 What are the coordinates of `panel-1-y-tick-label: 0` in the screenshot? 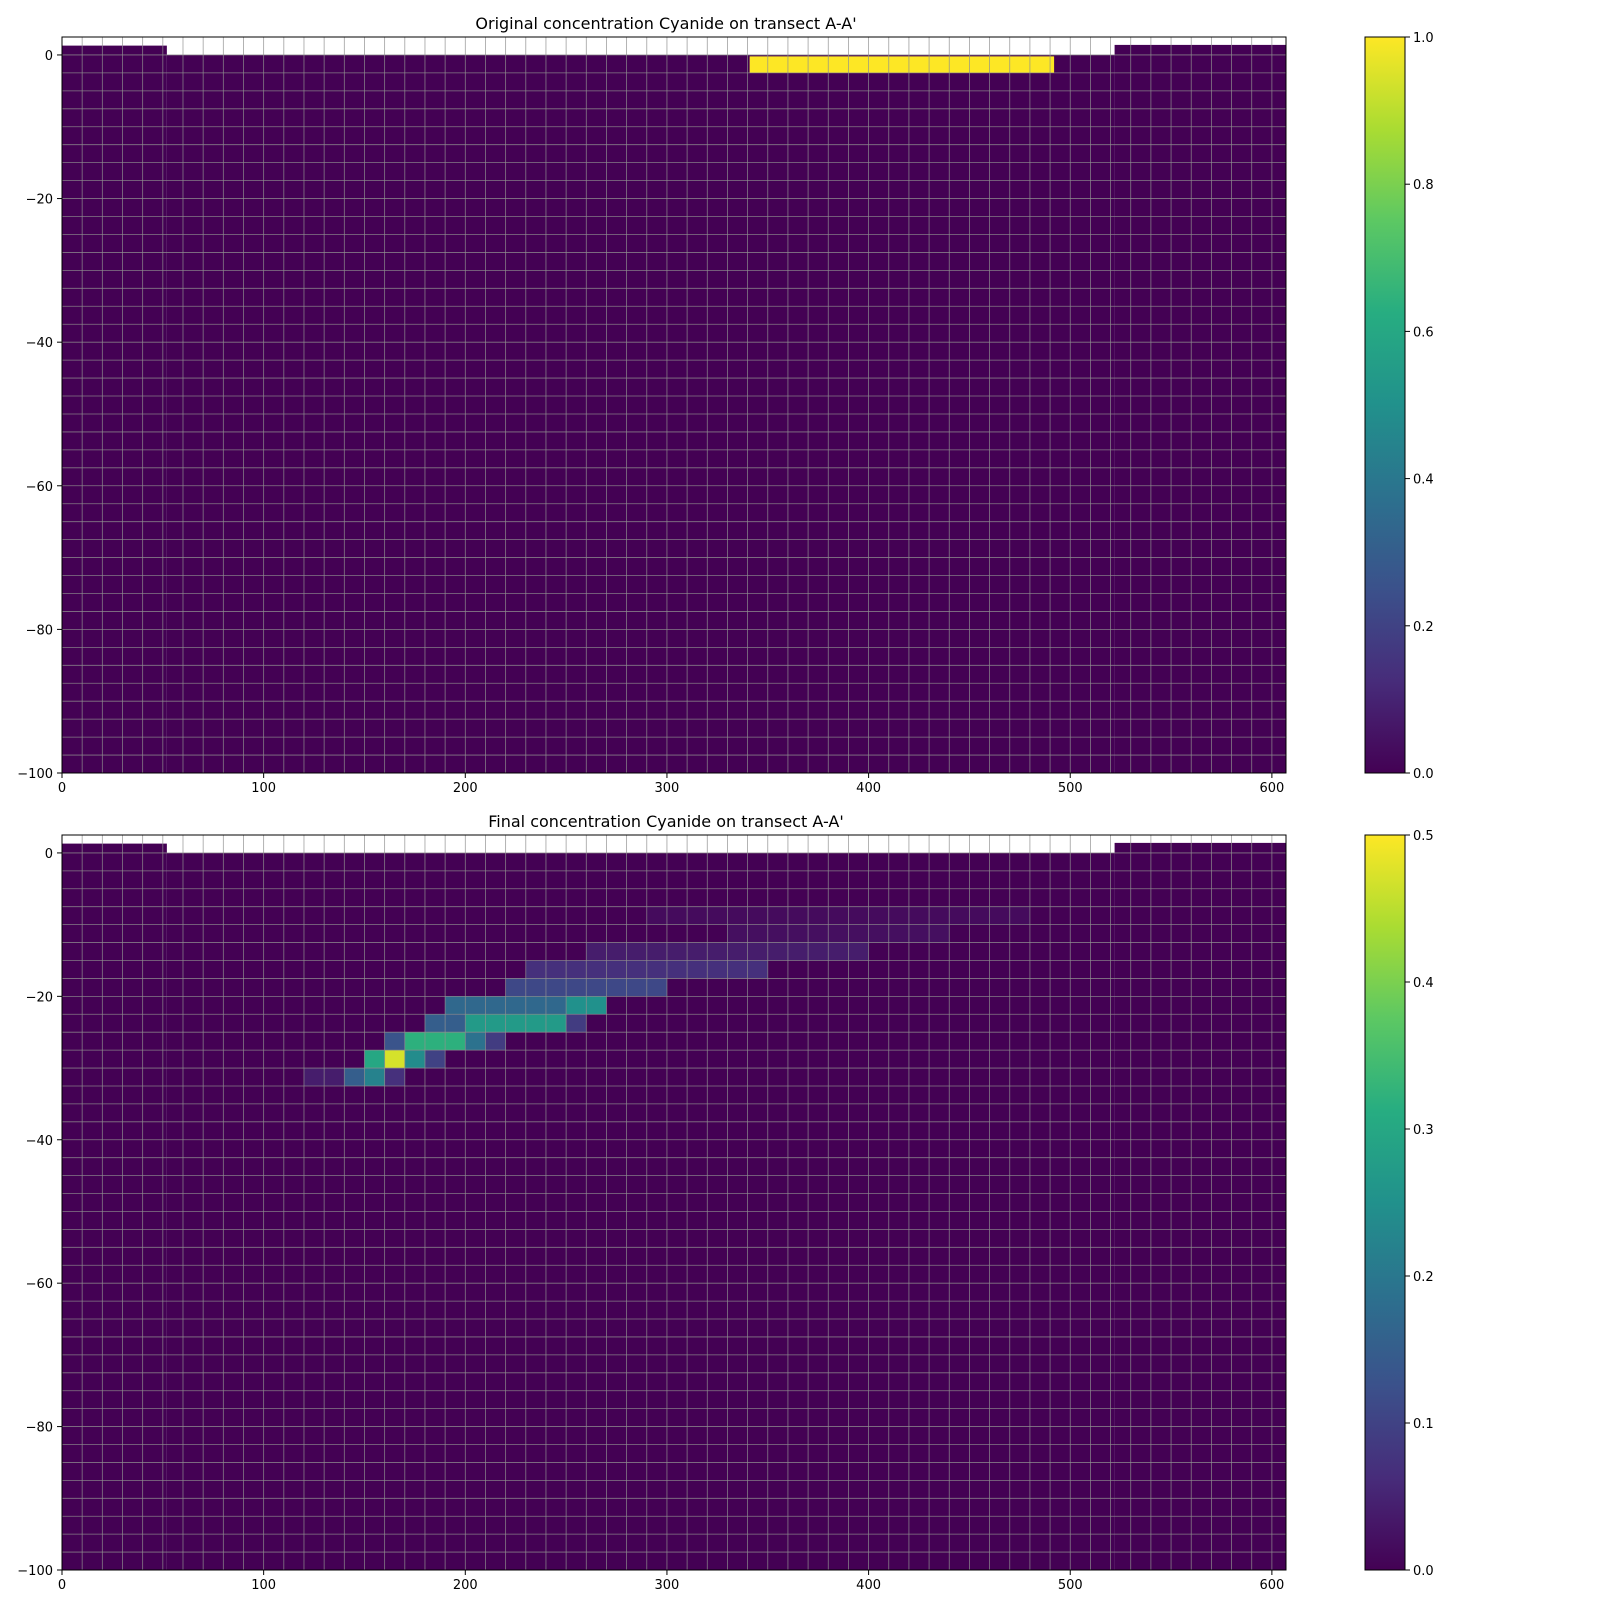 It's located at (49, 56).